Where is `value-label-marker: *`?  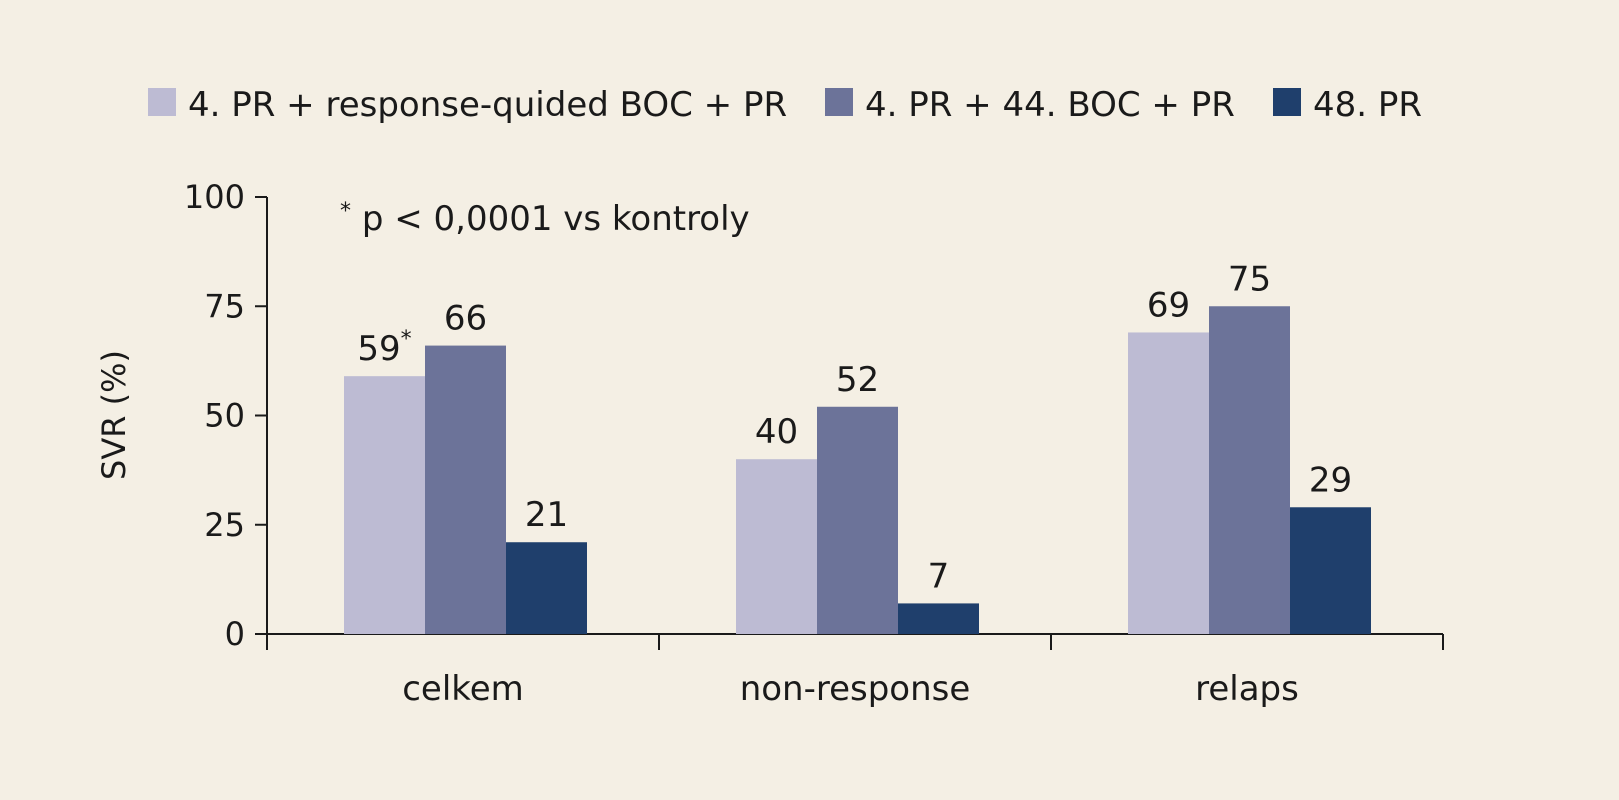 value-label-marker: * is located at coordinates (406, 339).